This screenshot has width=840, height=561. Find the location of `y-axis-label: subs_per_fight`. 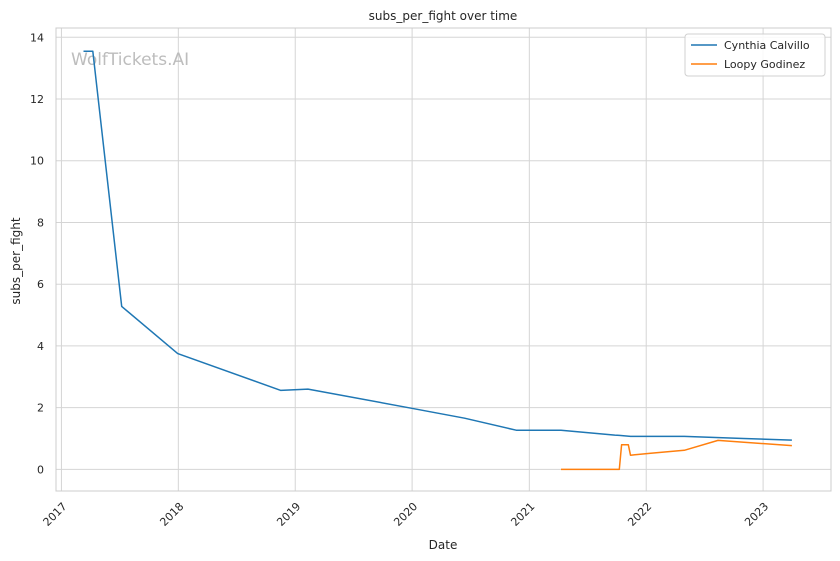

y-axis-label: subs_per_fight is located at coordinates (16, 260).